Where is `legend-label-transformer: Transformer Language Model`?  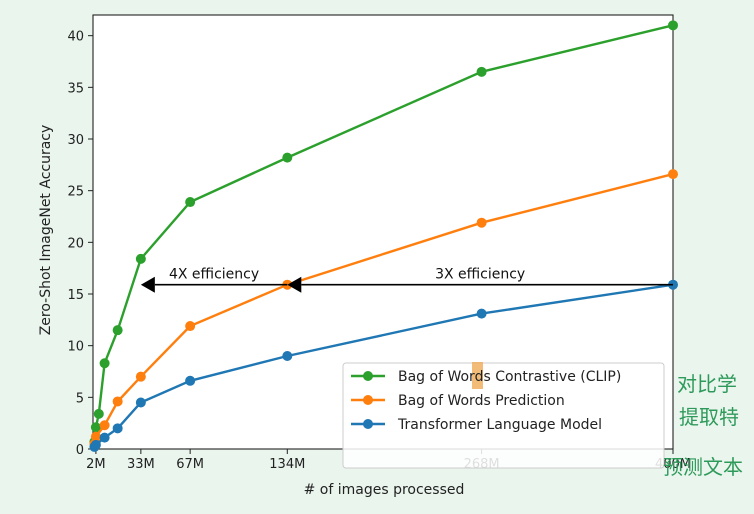 legend-label-transformer: Transformer Language Model is located at coordinates (499, 425).